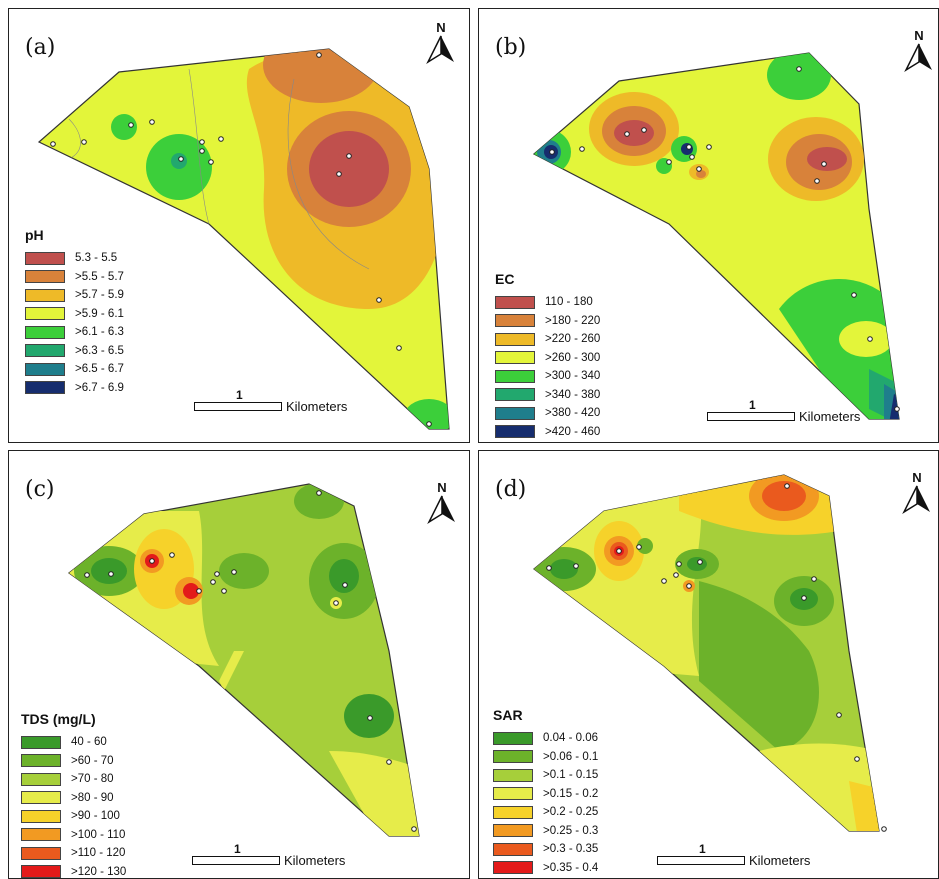 The height and width of the screenshot is (879, 939). Describe the element at coordinates (99, 369) in the screenshot. I see `legend-label: >6.5 - 6.7` at that location.